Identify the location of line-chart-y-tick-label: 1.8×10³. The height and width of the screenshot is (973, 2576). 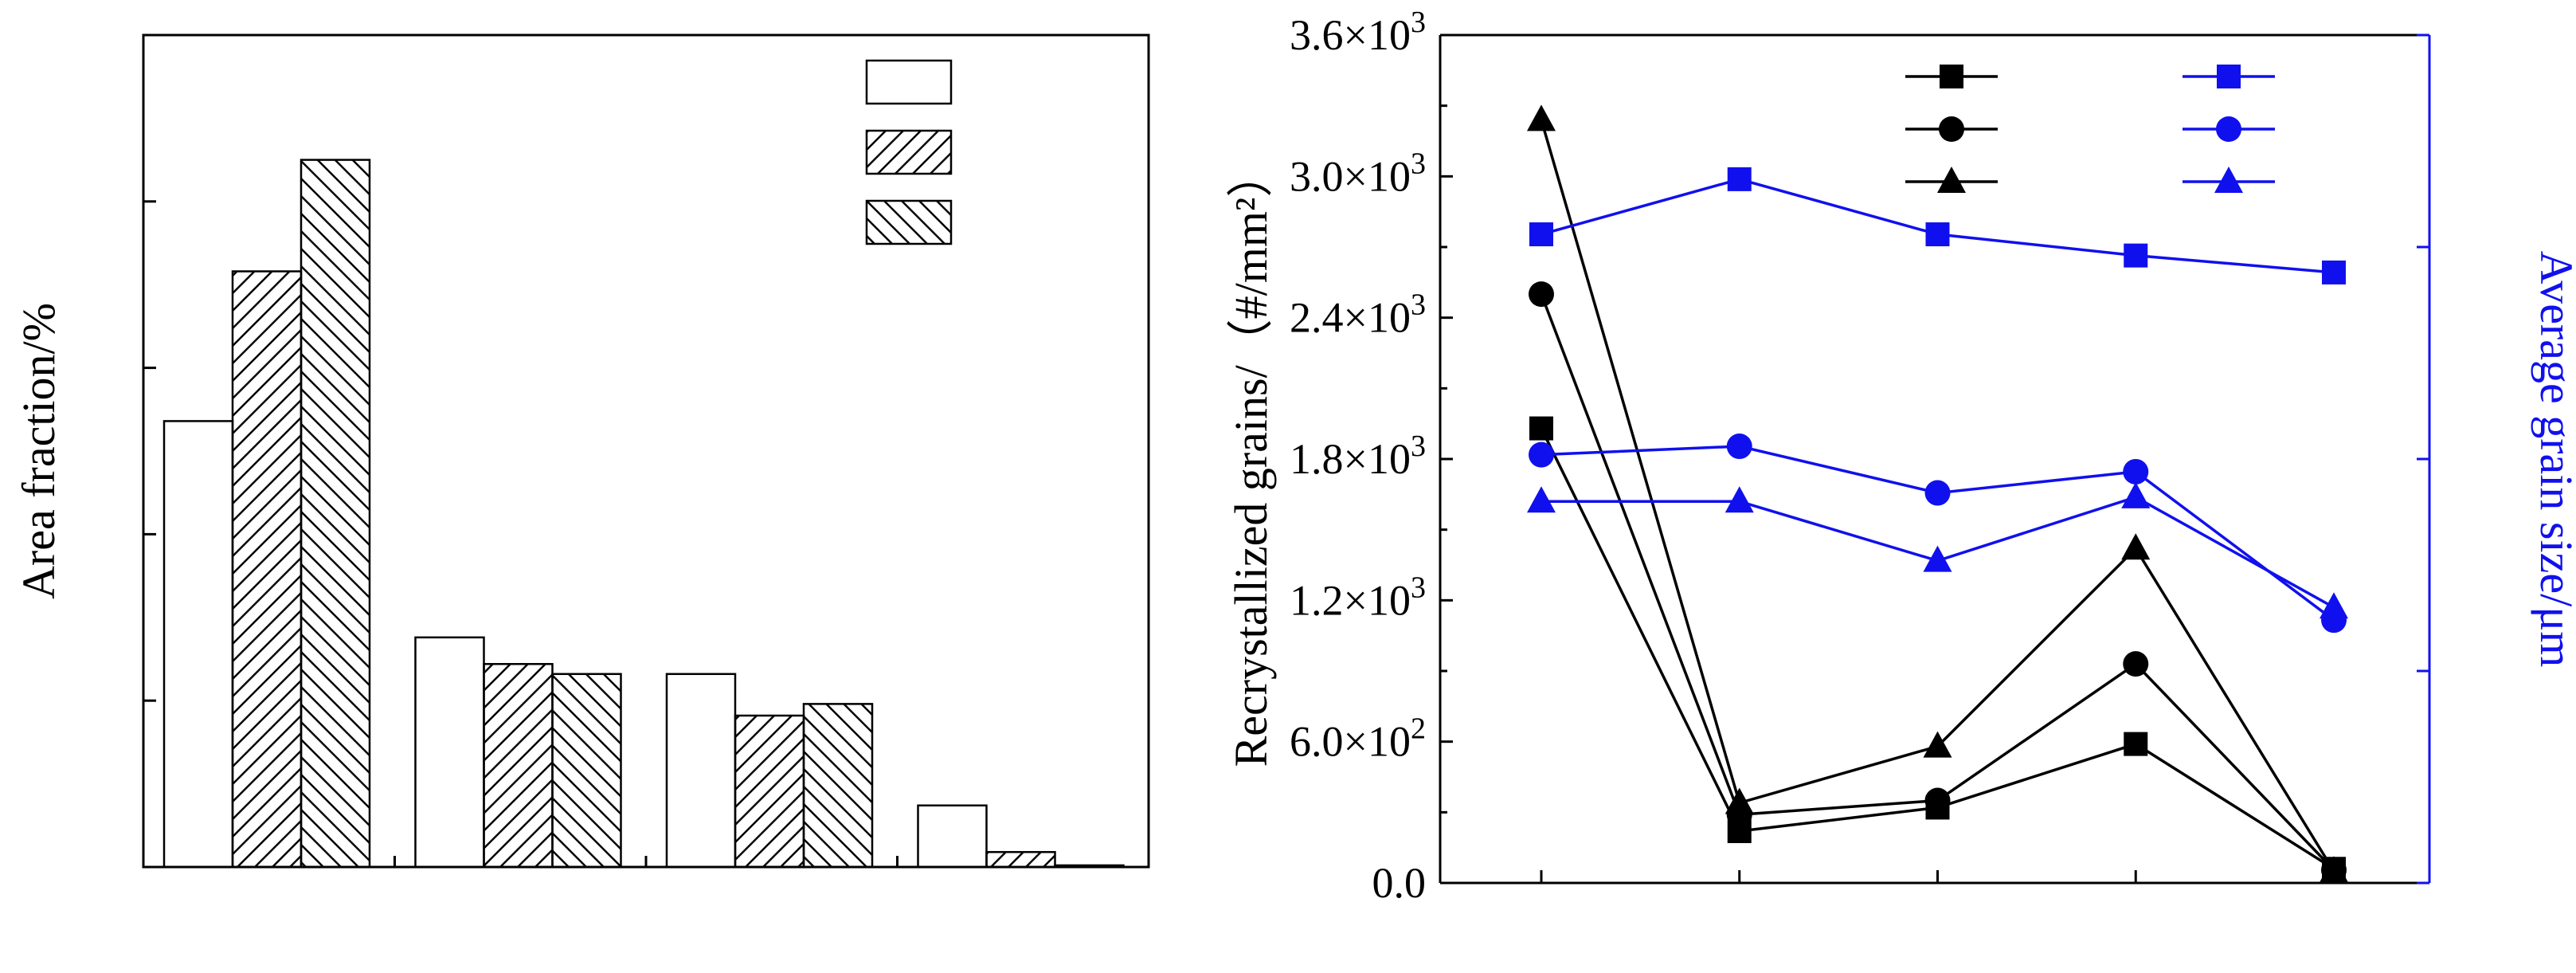
(1358, 456).